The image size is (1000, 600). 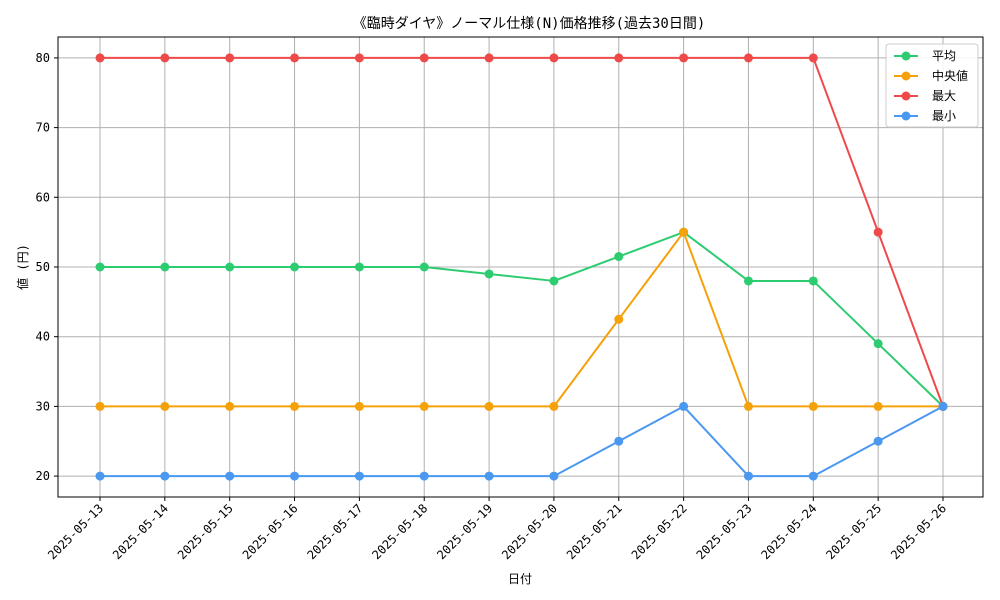 I want to click on legend-label: 平均, so click(x=944, y=56).